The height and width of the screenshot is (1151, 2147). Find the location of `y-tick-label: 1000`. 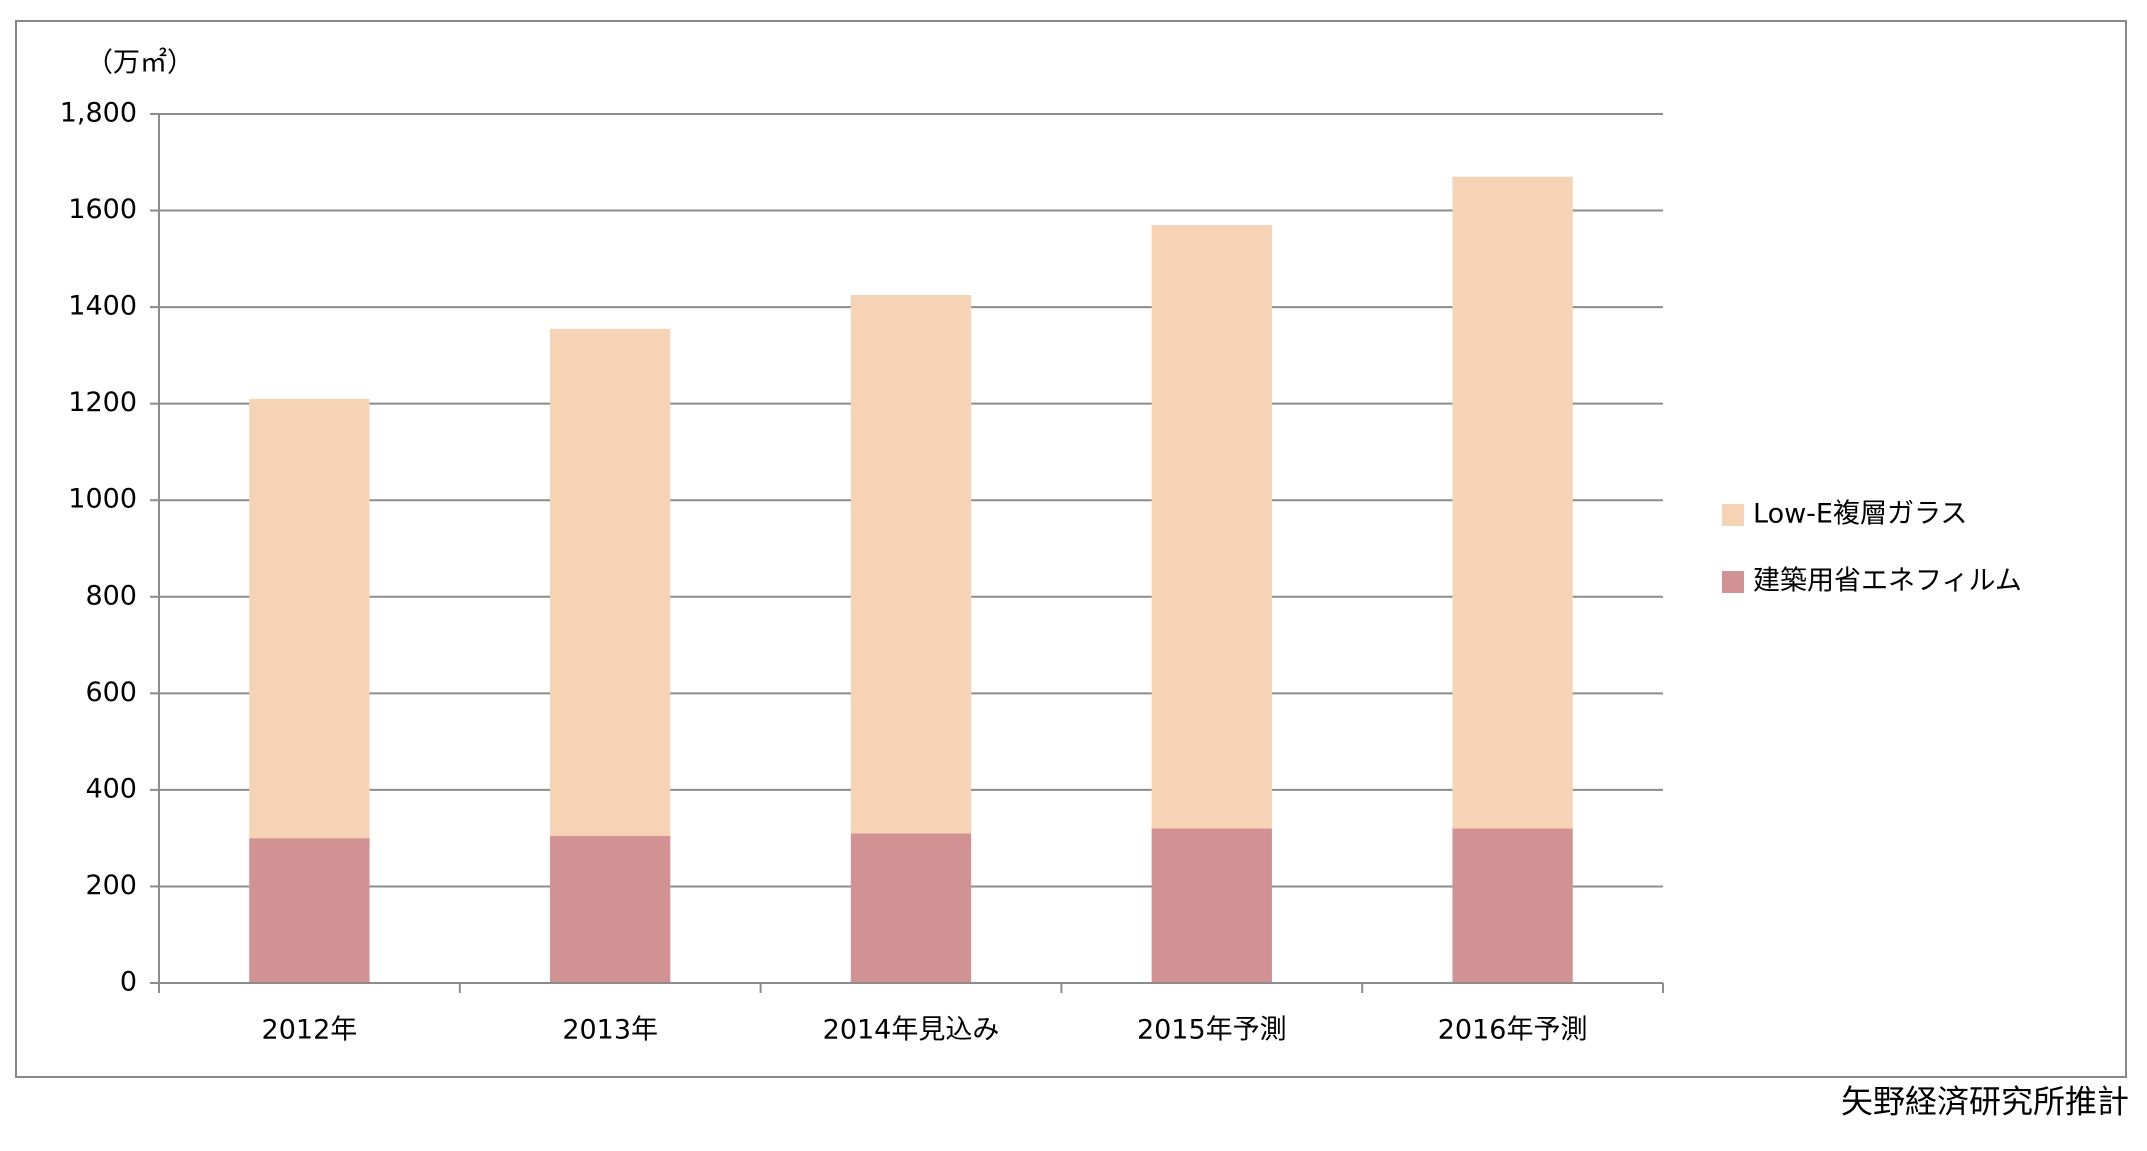

y-tick-label: 1000 is located at coordinates (102, 499).